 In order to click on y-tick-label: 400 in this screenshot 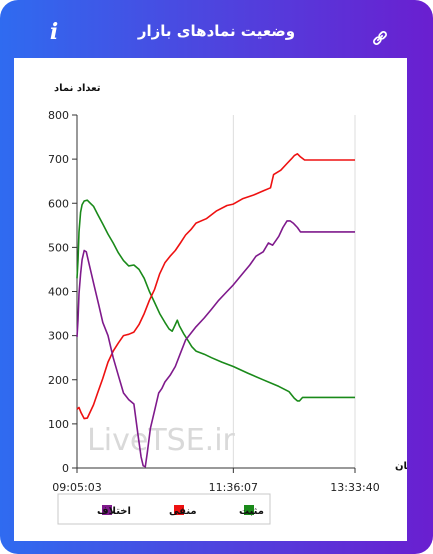, I will do `click(58, 292)`.